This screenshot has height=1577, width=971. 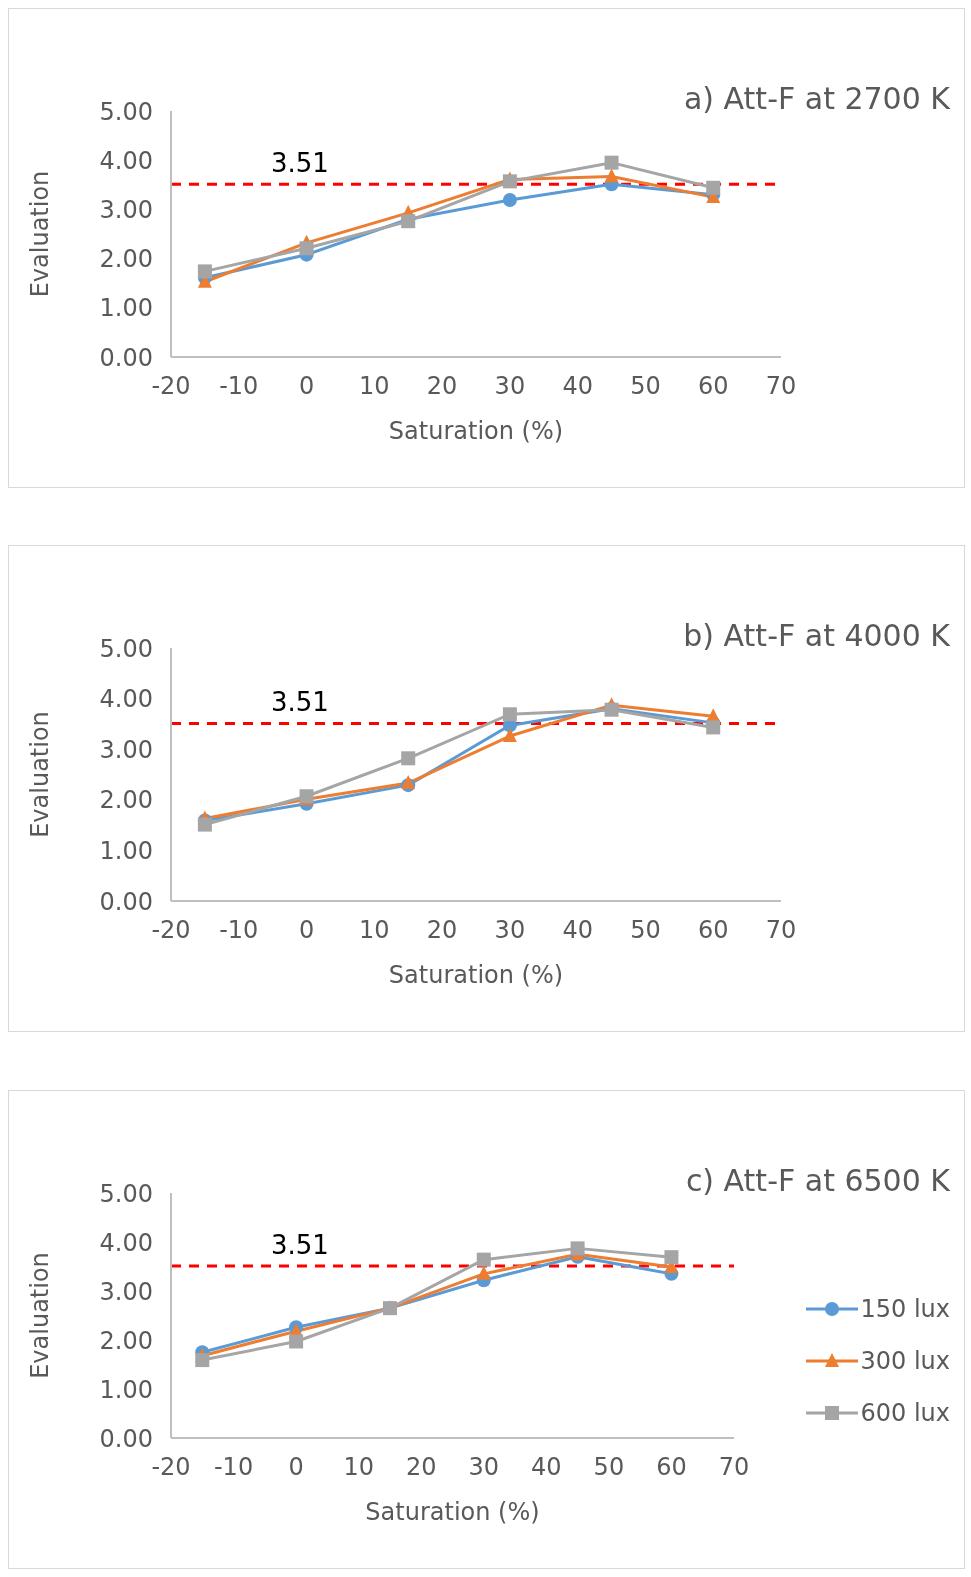 What do you see at coordinates (816, 635) in the screenshot?
I see `chart-title: b) Att-F at 4000 K` at bounding box center [816, 635].